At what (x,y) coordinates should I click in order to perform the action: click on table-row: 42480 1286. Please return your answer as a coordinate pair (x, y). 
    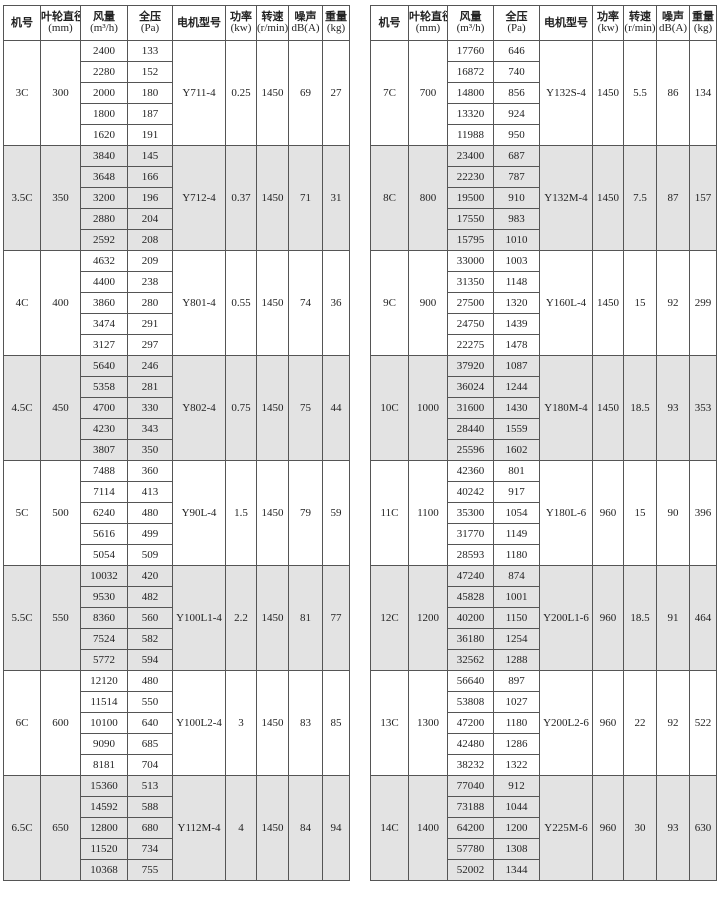
    Looking at the image, I should click on (544, 744).